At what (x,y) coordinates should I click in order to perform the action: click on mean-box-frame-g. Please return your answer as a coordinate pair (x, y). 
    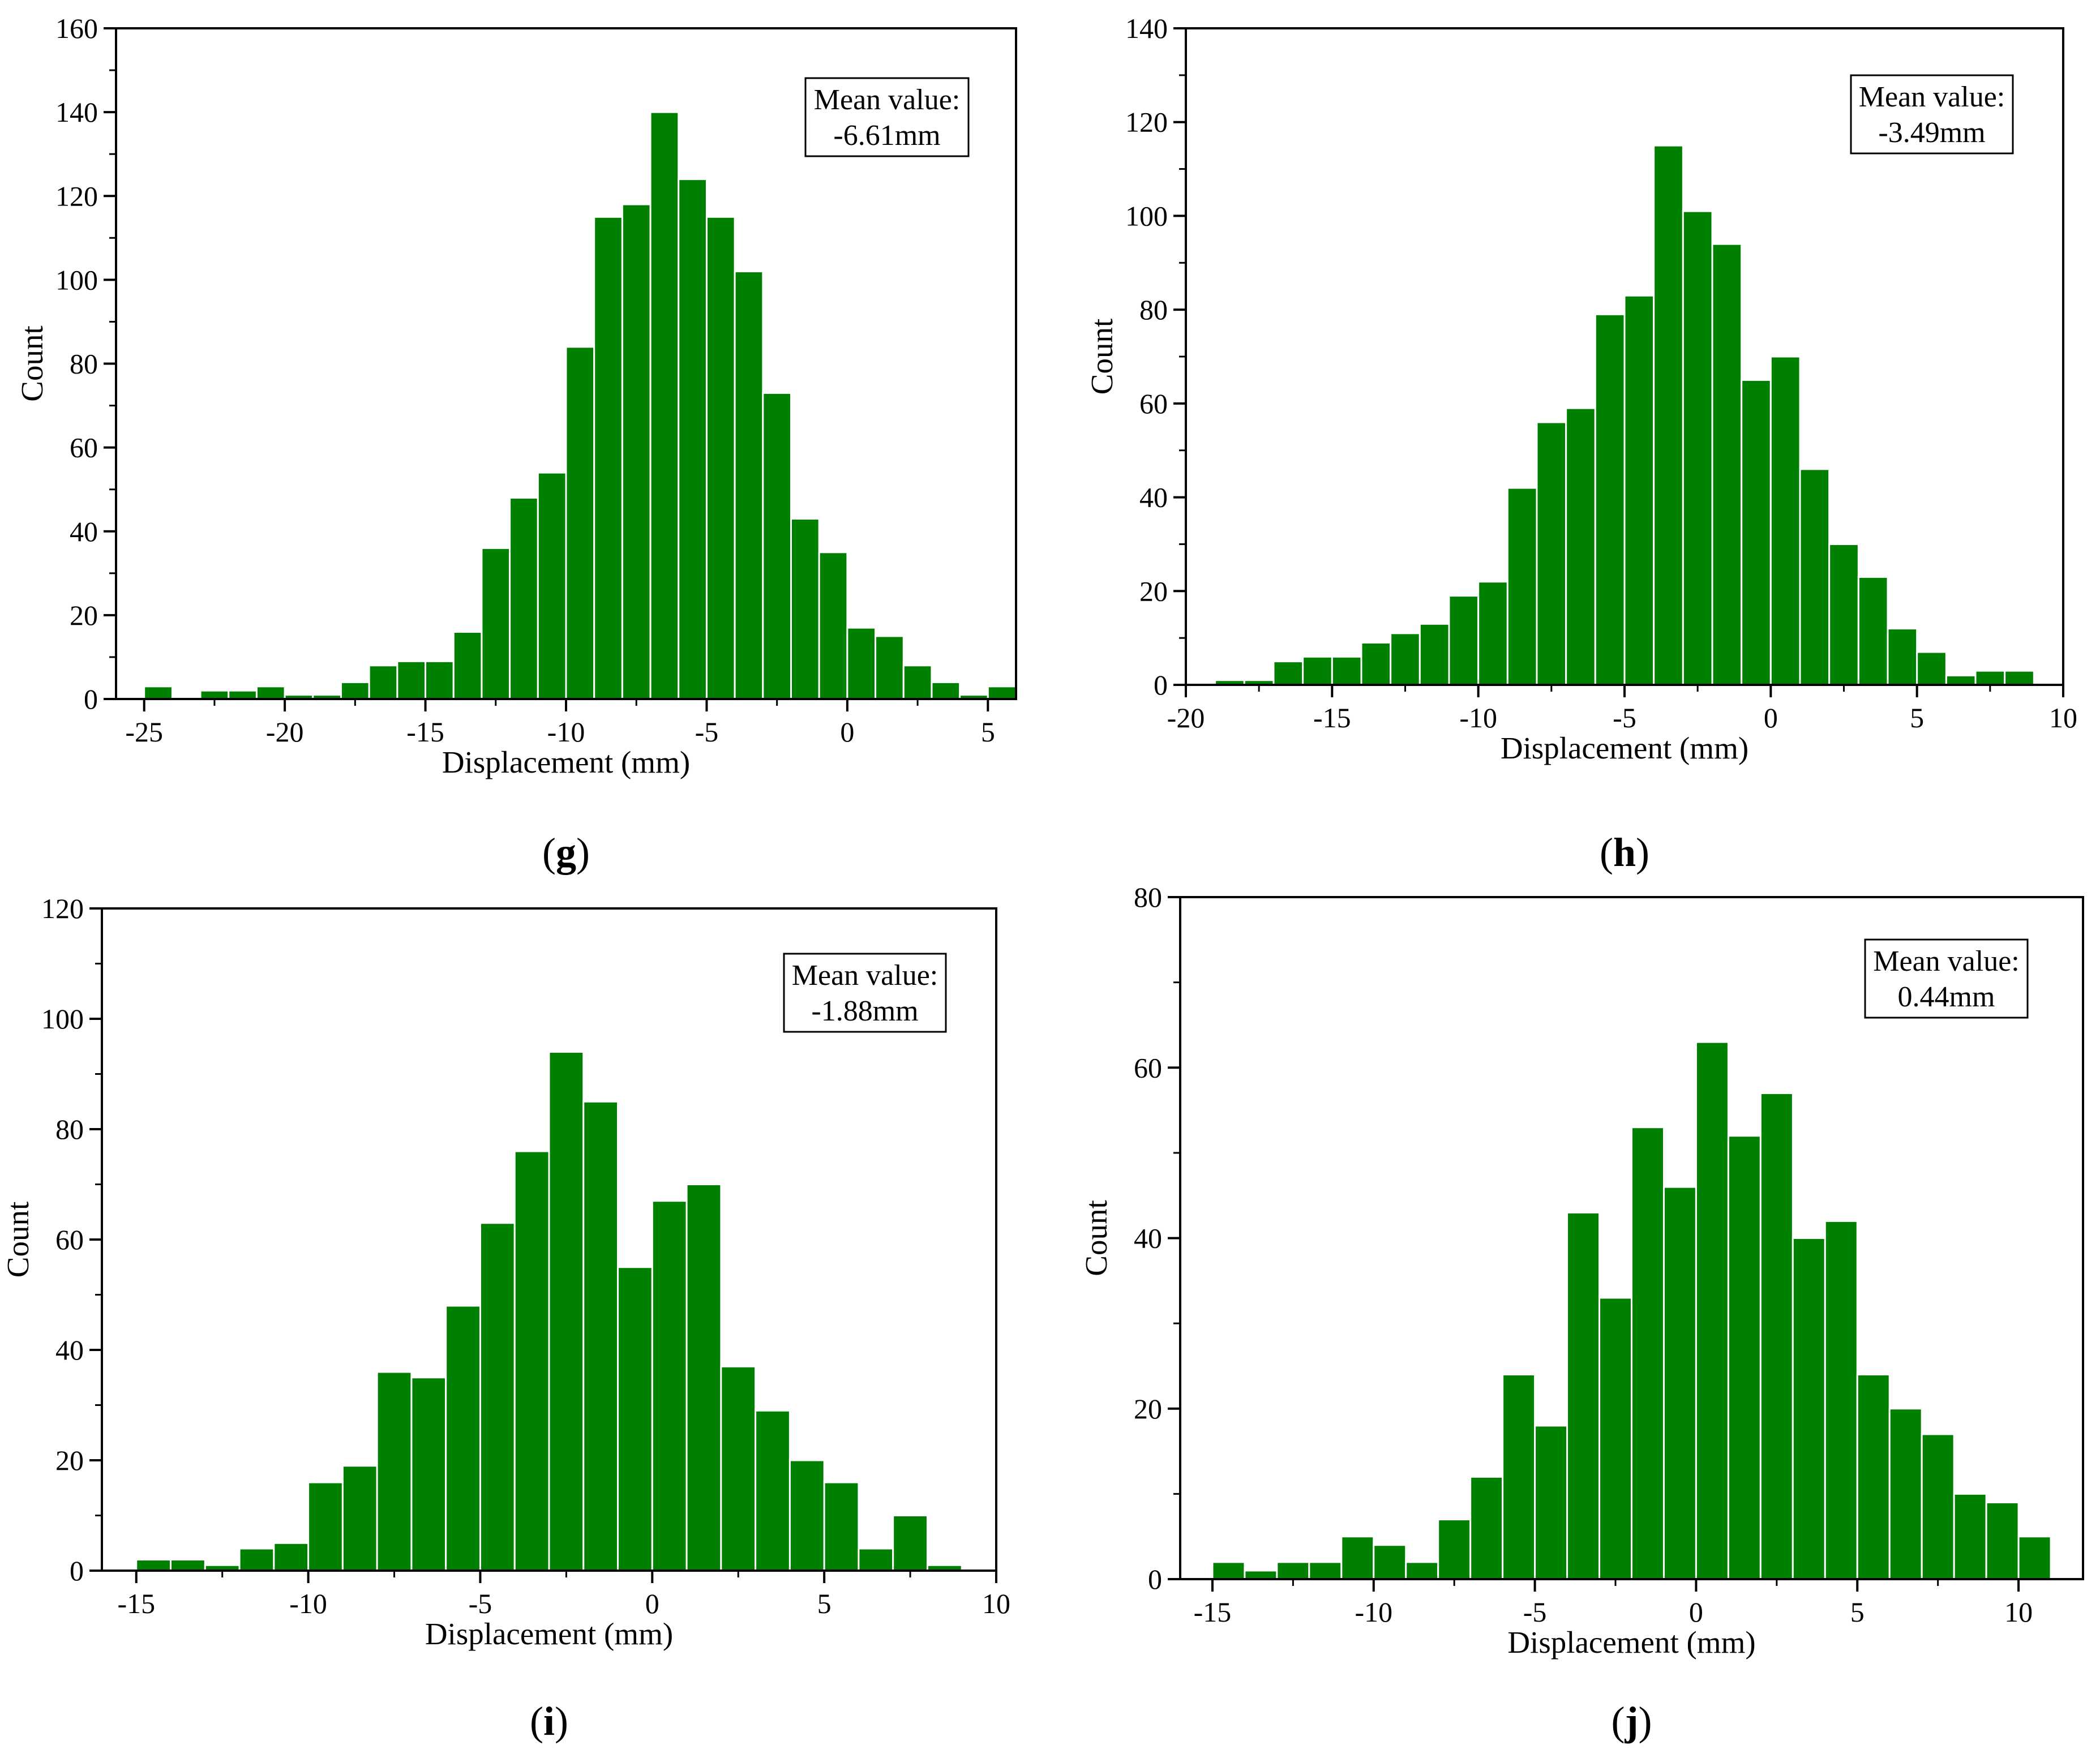
    Looking at the image, I should click on (887, 117).